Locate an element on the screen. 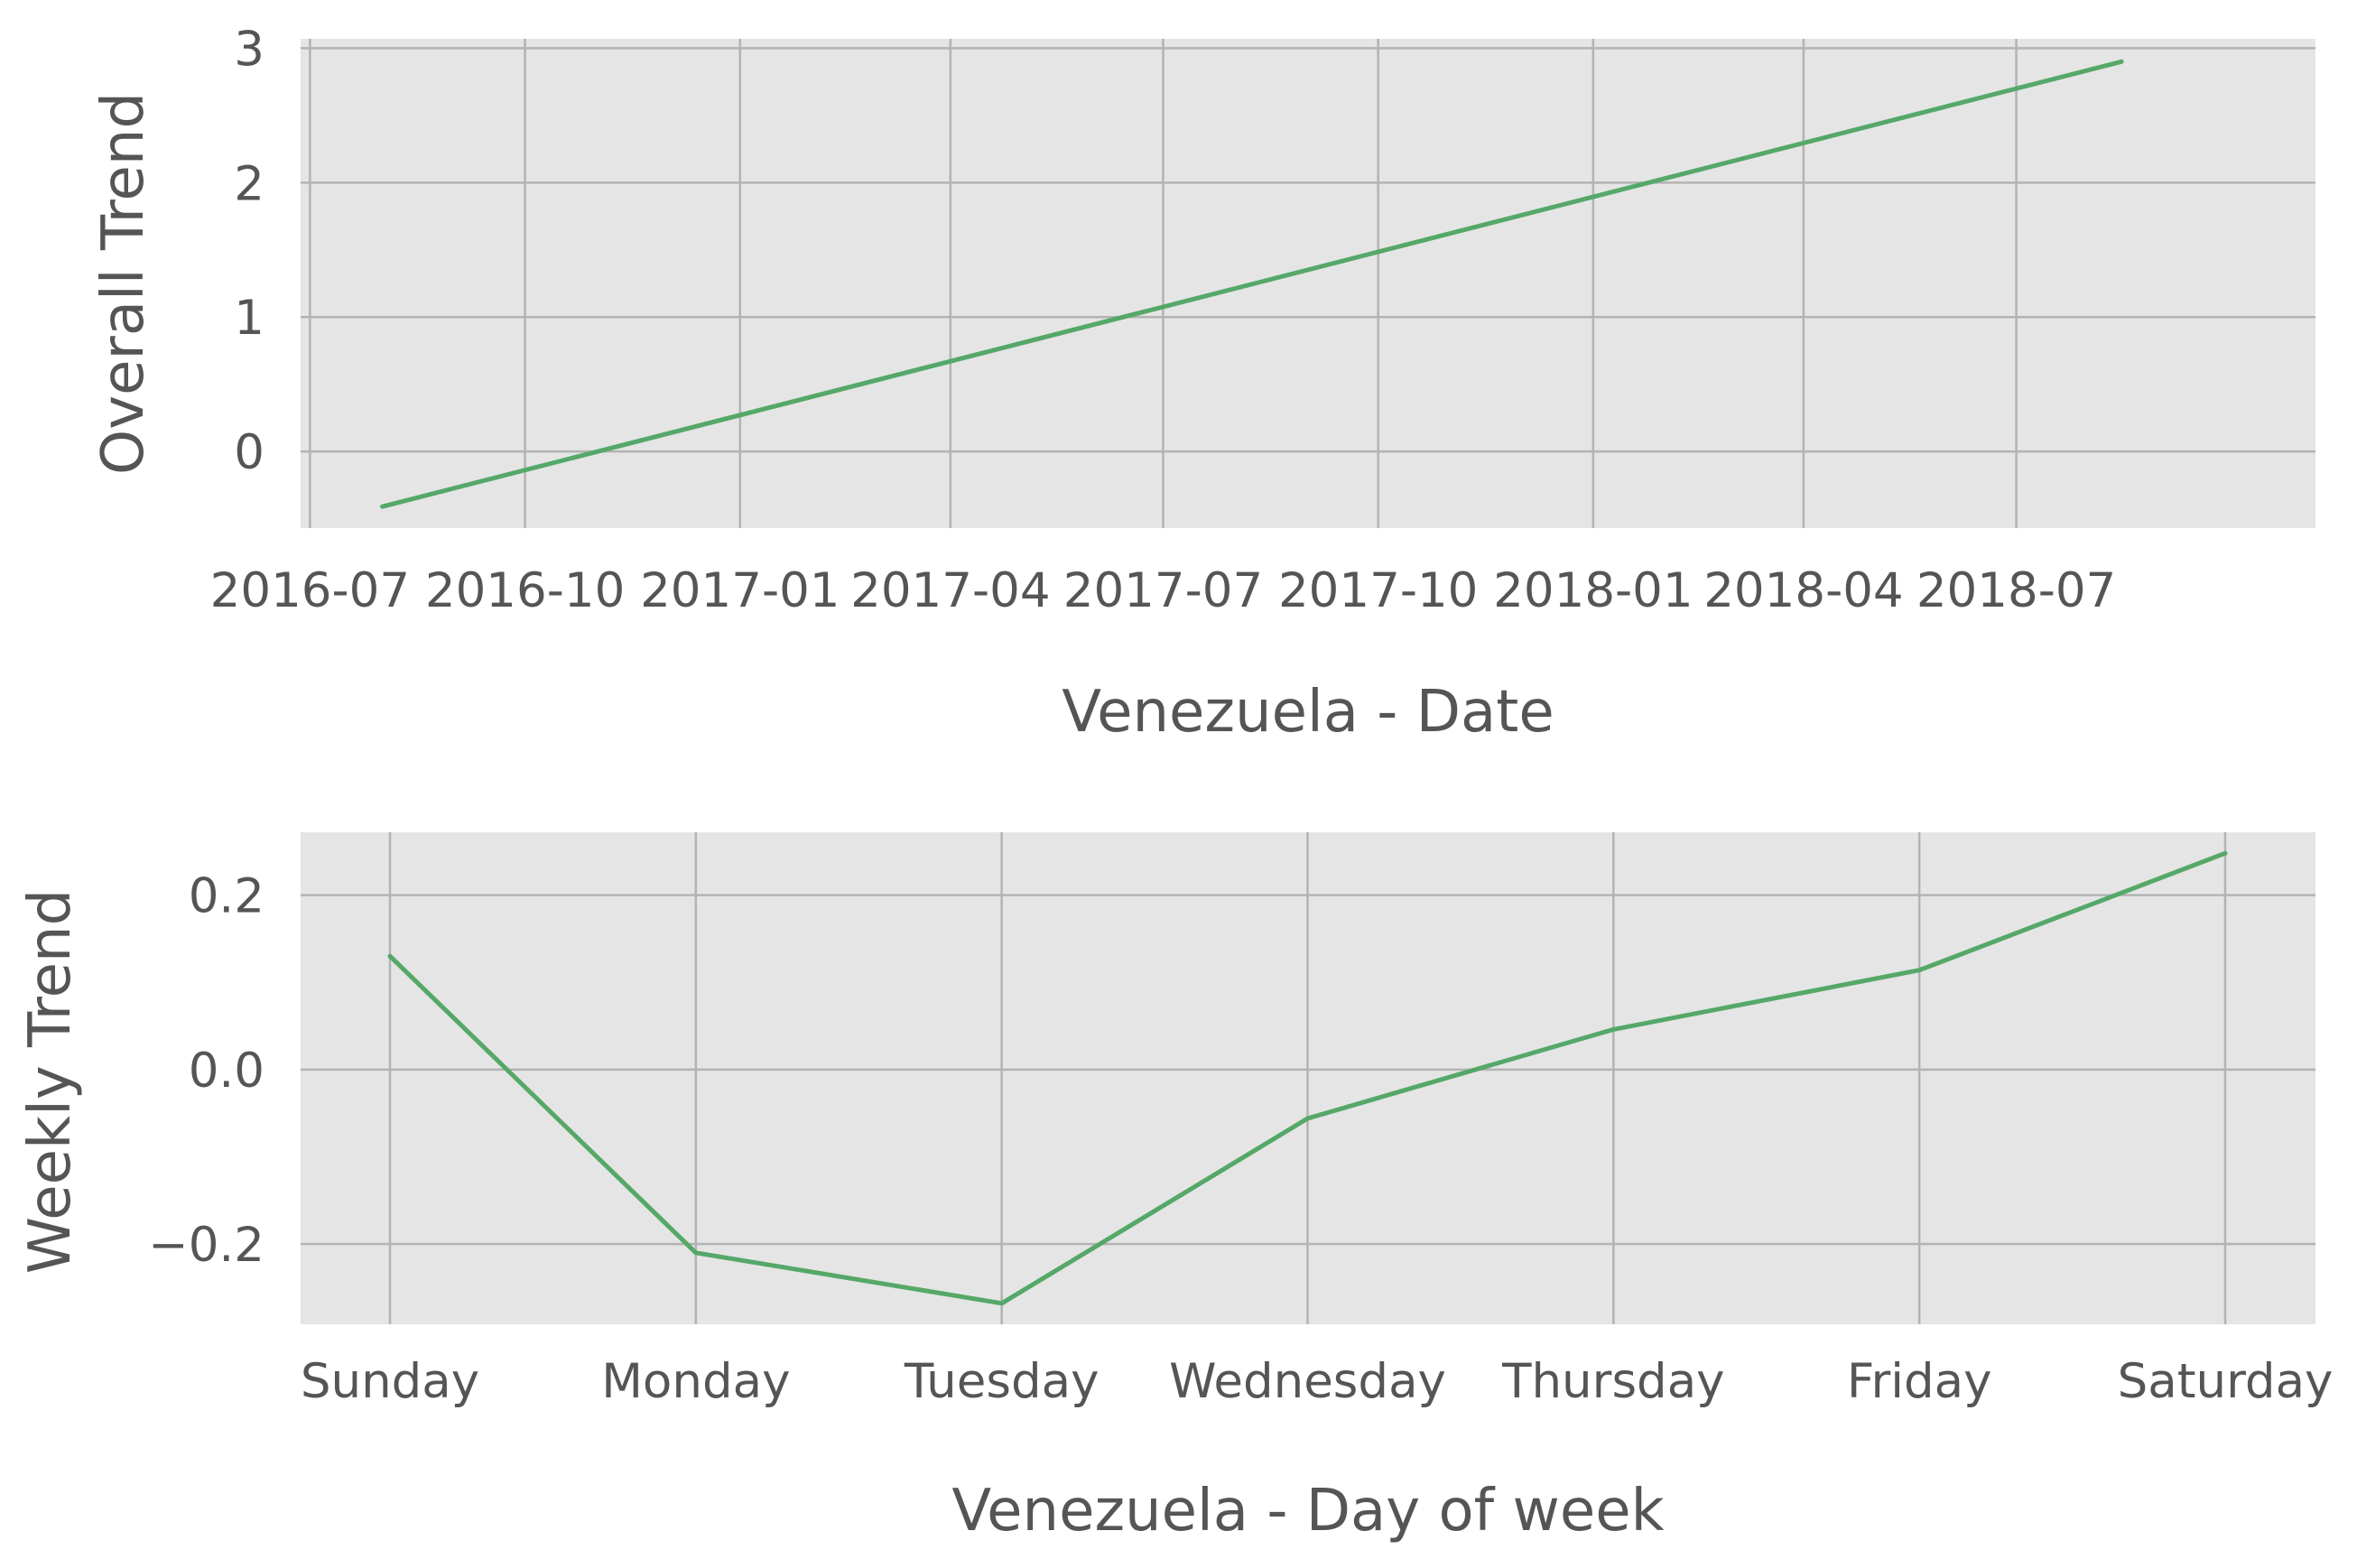 Image resolution: width=2357 pixels, height=1568 pixels. weekly-trend-y-axis-label: Weekly Trend is located at coordinates (50, 1082).